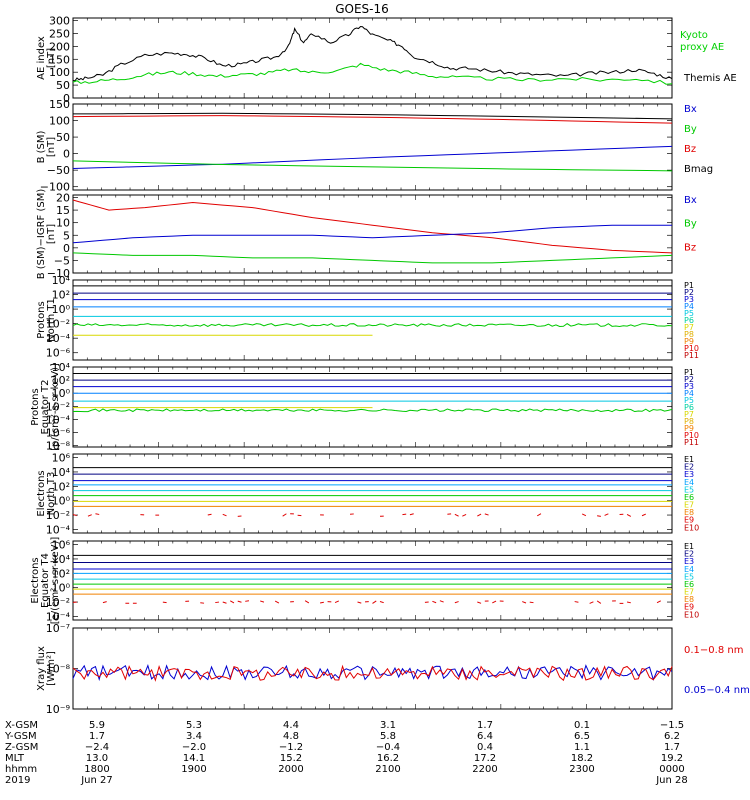 This screenshot has width=750, height=800. I want to click on x-cell: 6.5, so click(582, 736).